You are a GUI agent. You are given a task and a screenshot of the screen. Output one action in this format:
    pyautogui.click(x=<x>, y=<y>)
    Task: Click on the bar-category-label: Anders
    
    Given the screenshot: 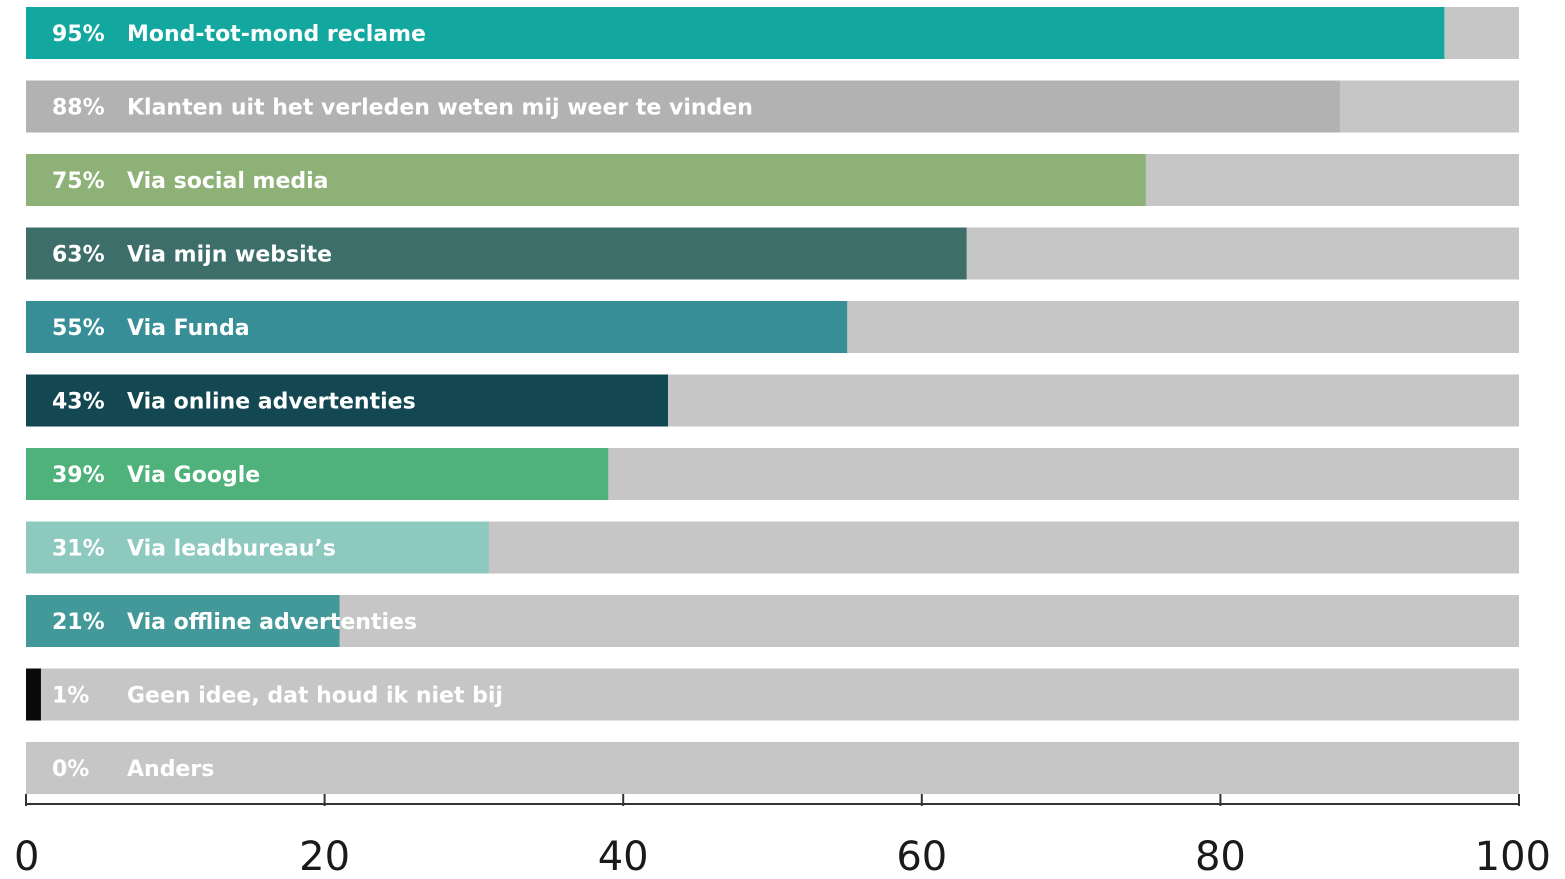 What is the action you would take?
    pyautogui.click(x=170, y=769)
    